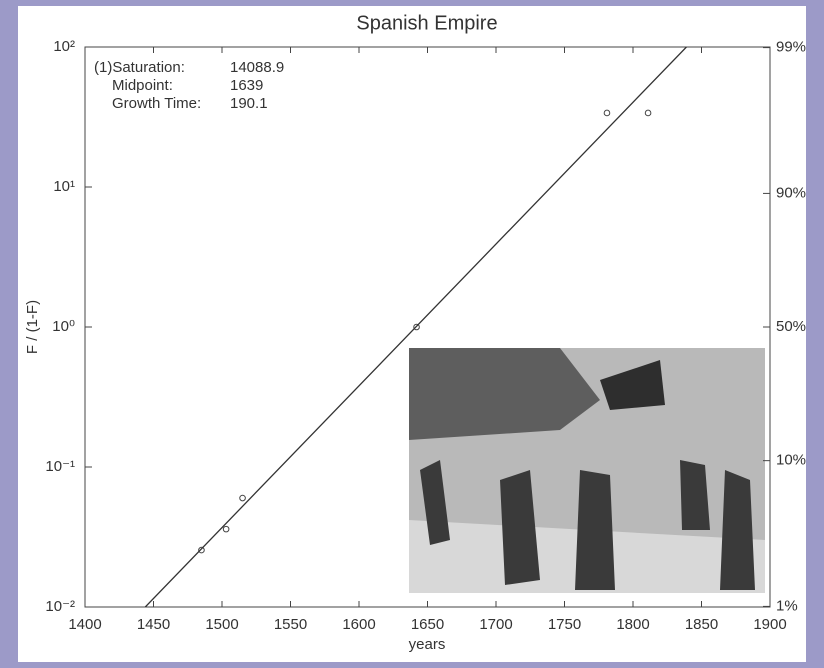 This screenshot has height=668, width=824. Describe the element at coordinates (60, 606) in the screenshot. I see `y-tick-label: 10⁻²` at that location.